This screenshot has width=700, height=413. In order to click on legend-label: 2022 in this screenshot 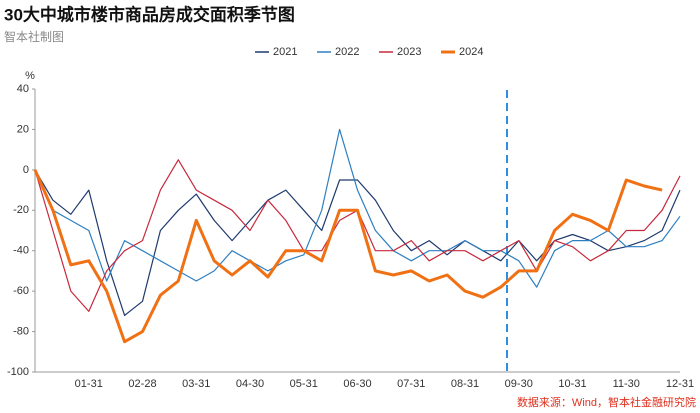, I will do `click(347, 52)`.